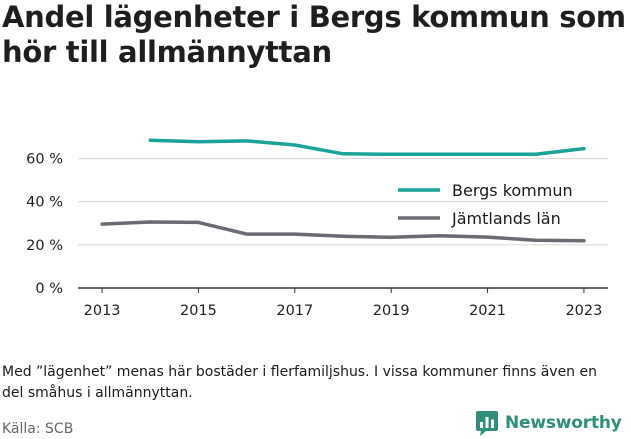 Image resolution: width=631 pixels, height=439 pixels. I want to click on brand-logo: Newsworthy, so click(548, 423).